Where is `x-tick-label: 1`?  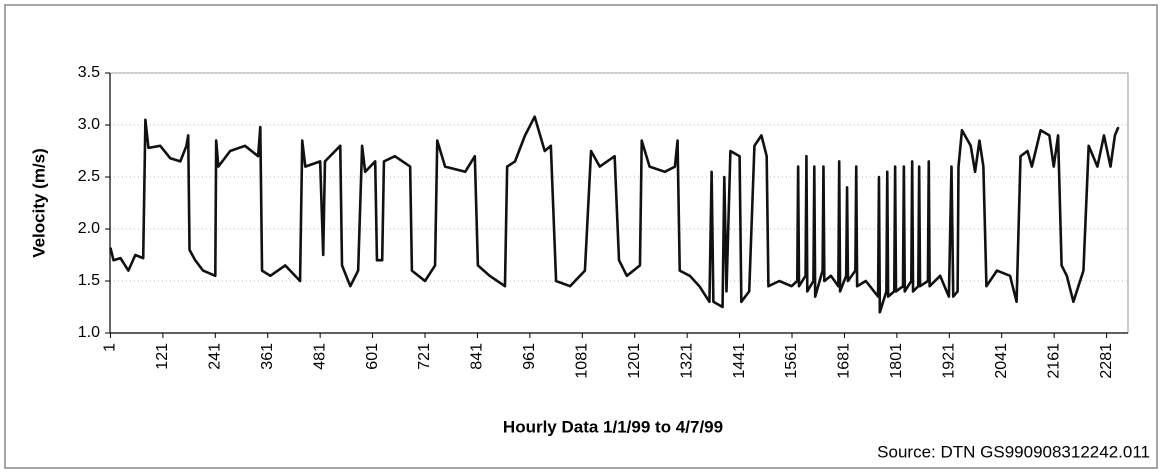 x-tick-label: 1 is located at coordinates (110, 347).